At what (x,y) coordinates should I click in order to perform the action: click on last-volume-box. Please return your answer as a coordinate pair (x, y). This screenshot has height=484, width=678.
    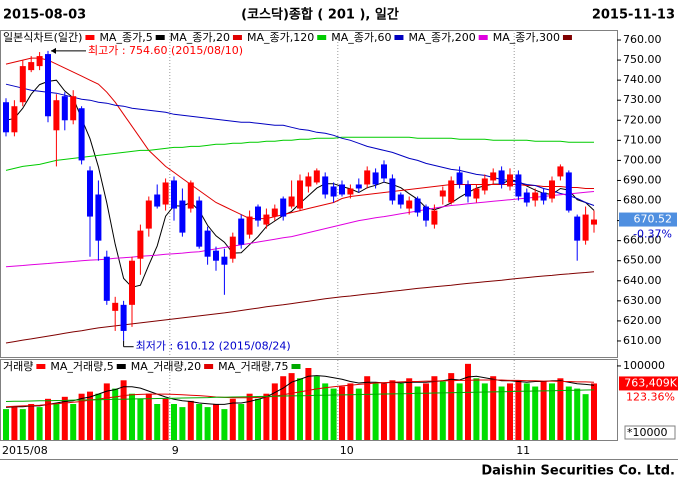
    Looking at the image, I should click on (648, 383).